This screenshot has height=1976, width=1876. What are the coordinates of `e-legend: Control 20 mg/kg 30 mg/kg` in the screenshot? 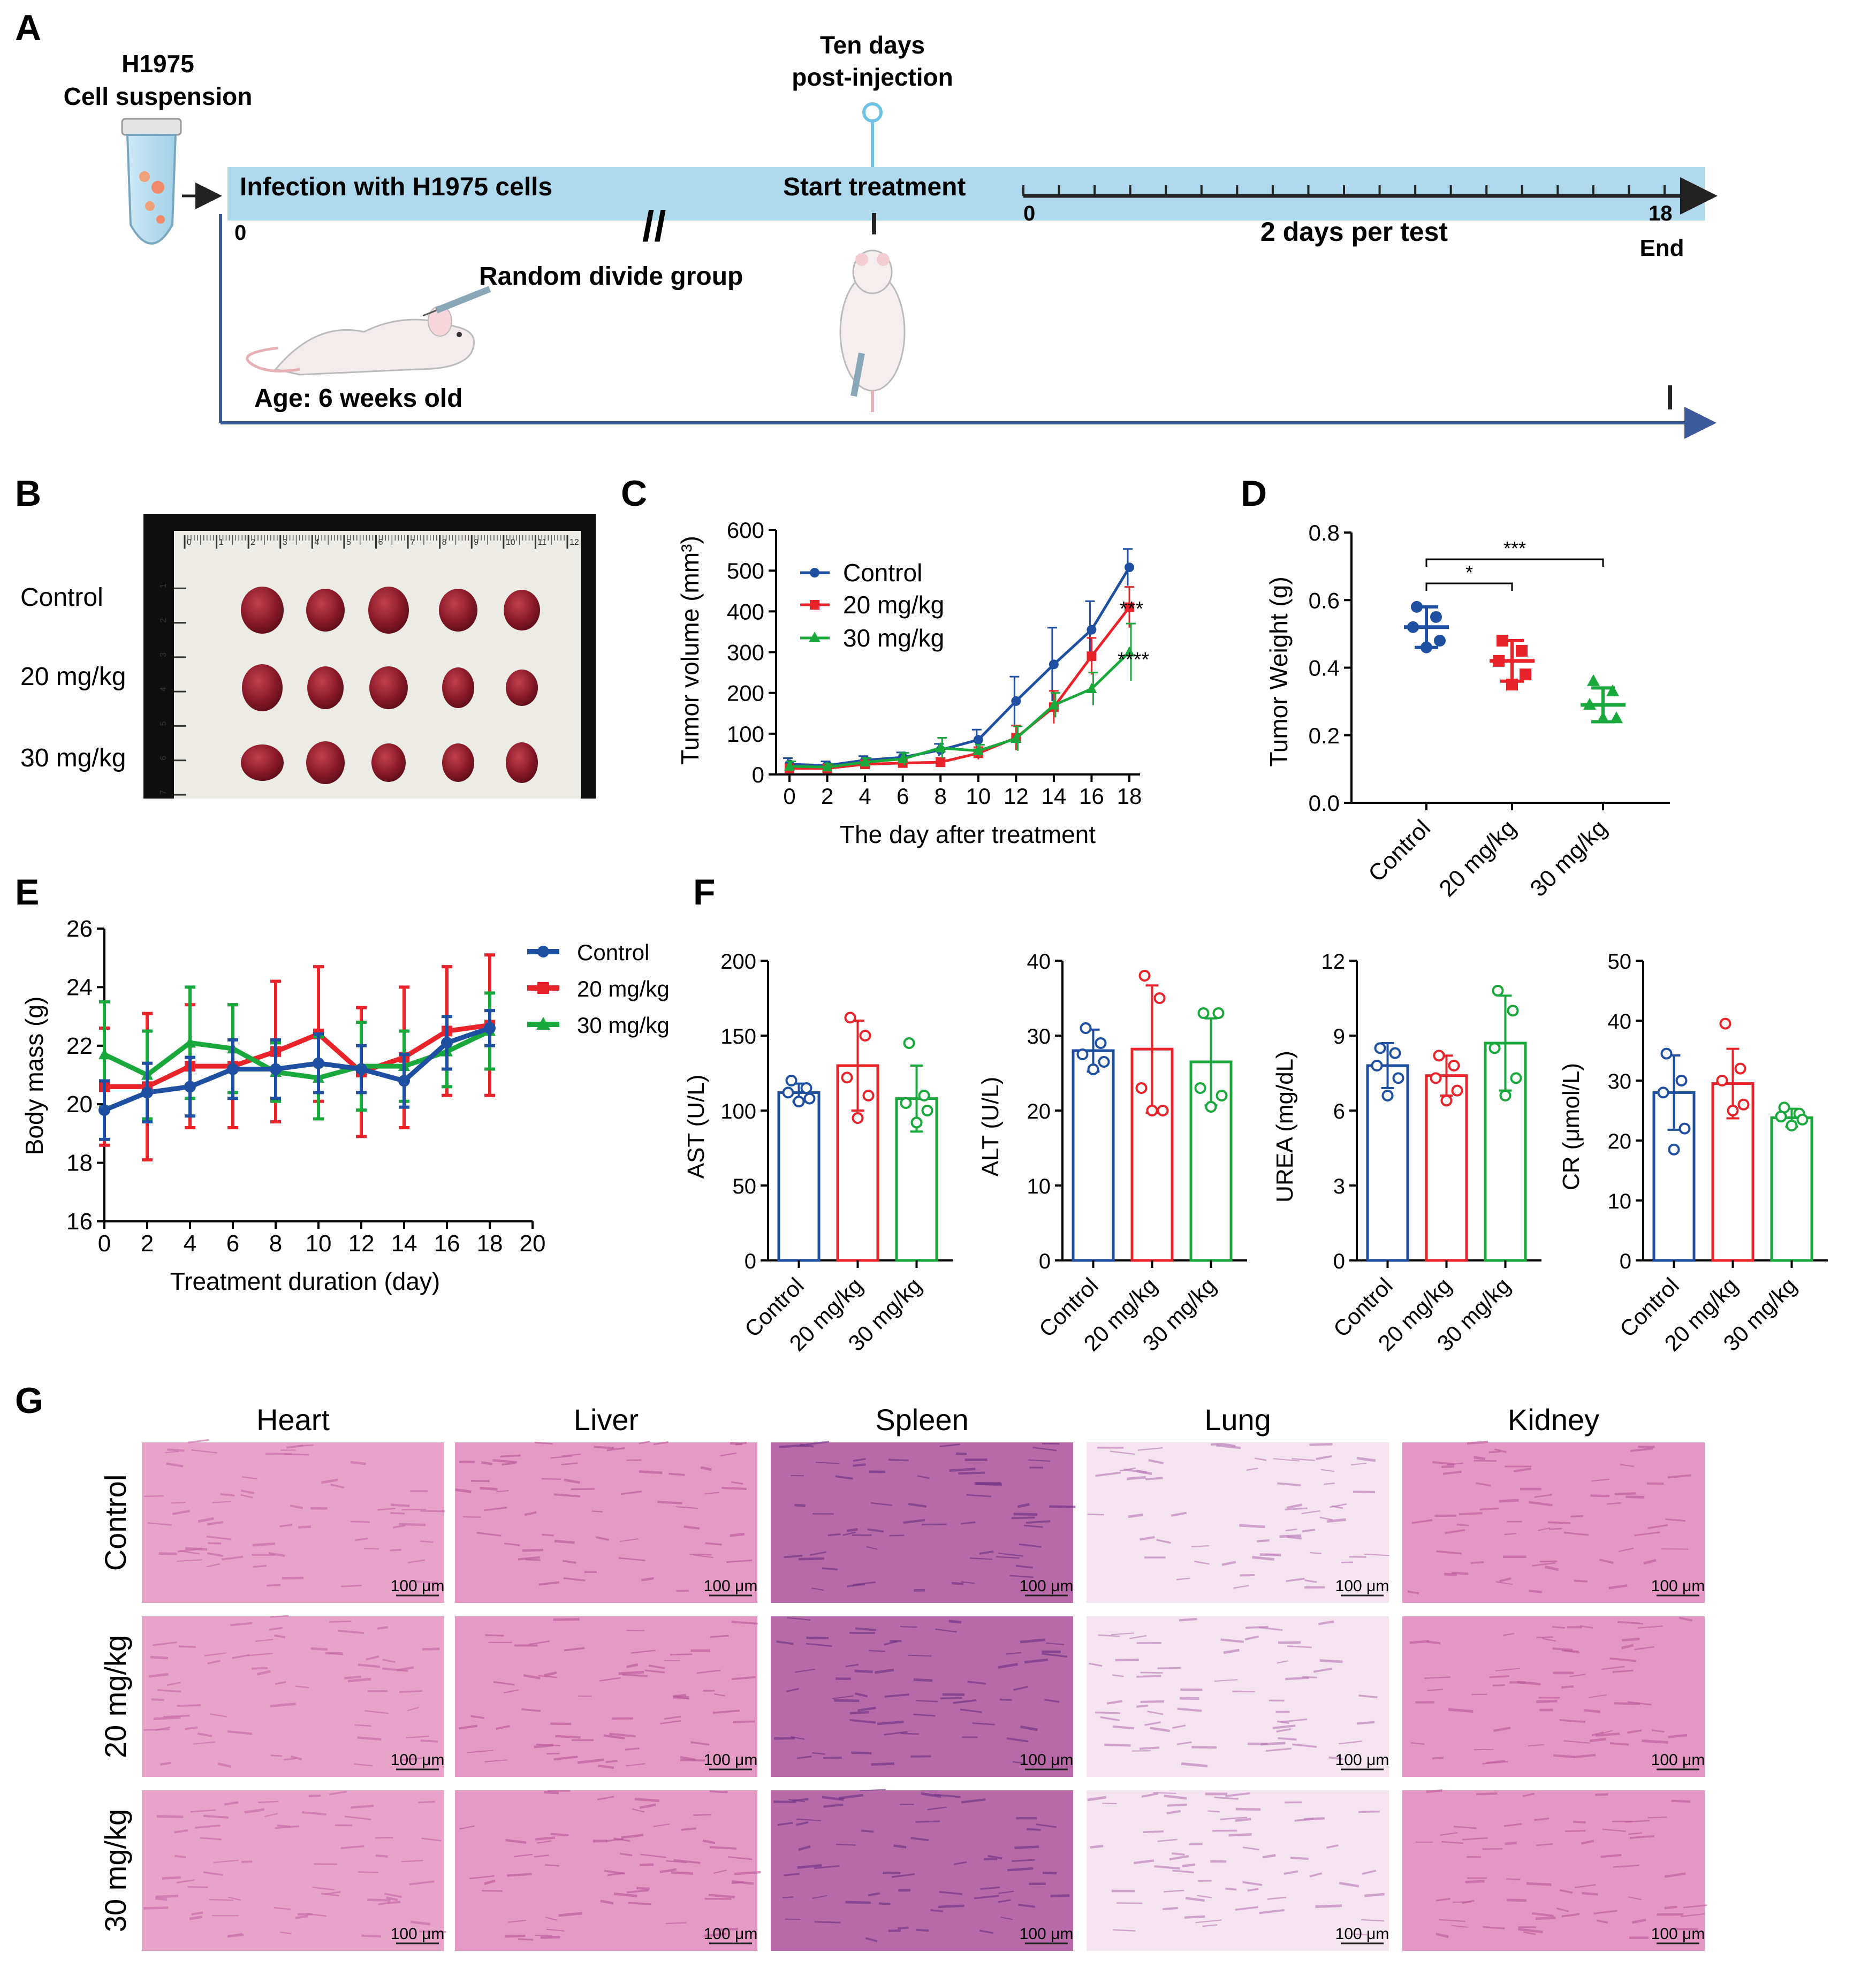 It's located at (599, 989).